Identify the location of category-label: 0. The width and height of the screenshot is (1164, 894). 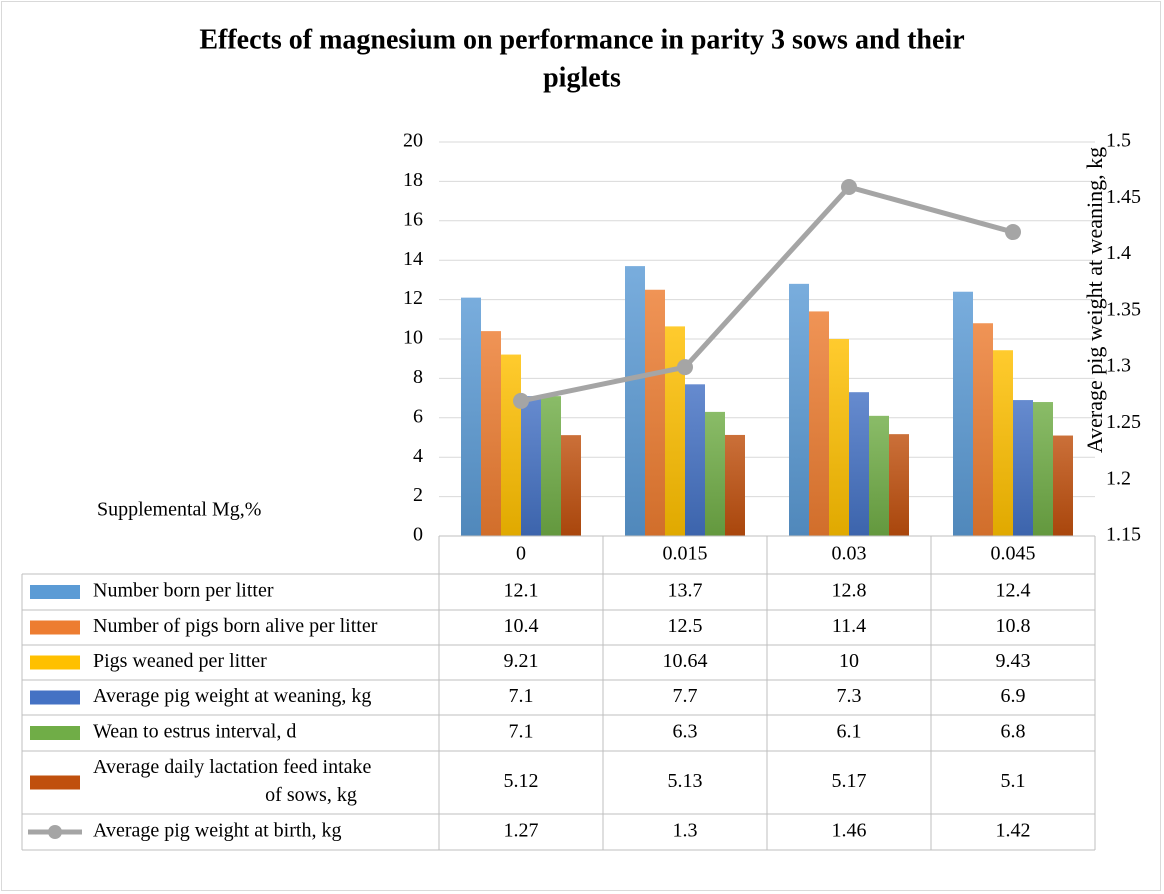
(521, 554).